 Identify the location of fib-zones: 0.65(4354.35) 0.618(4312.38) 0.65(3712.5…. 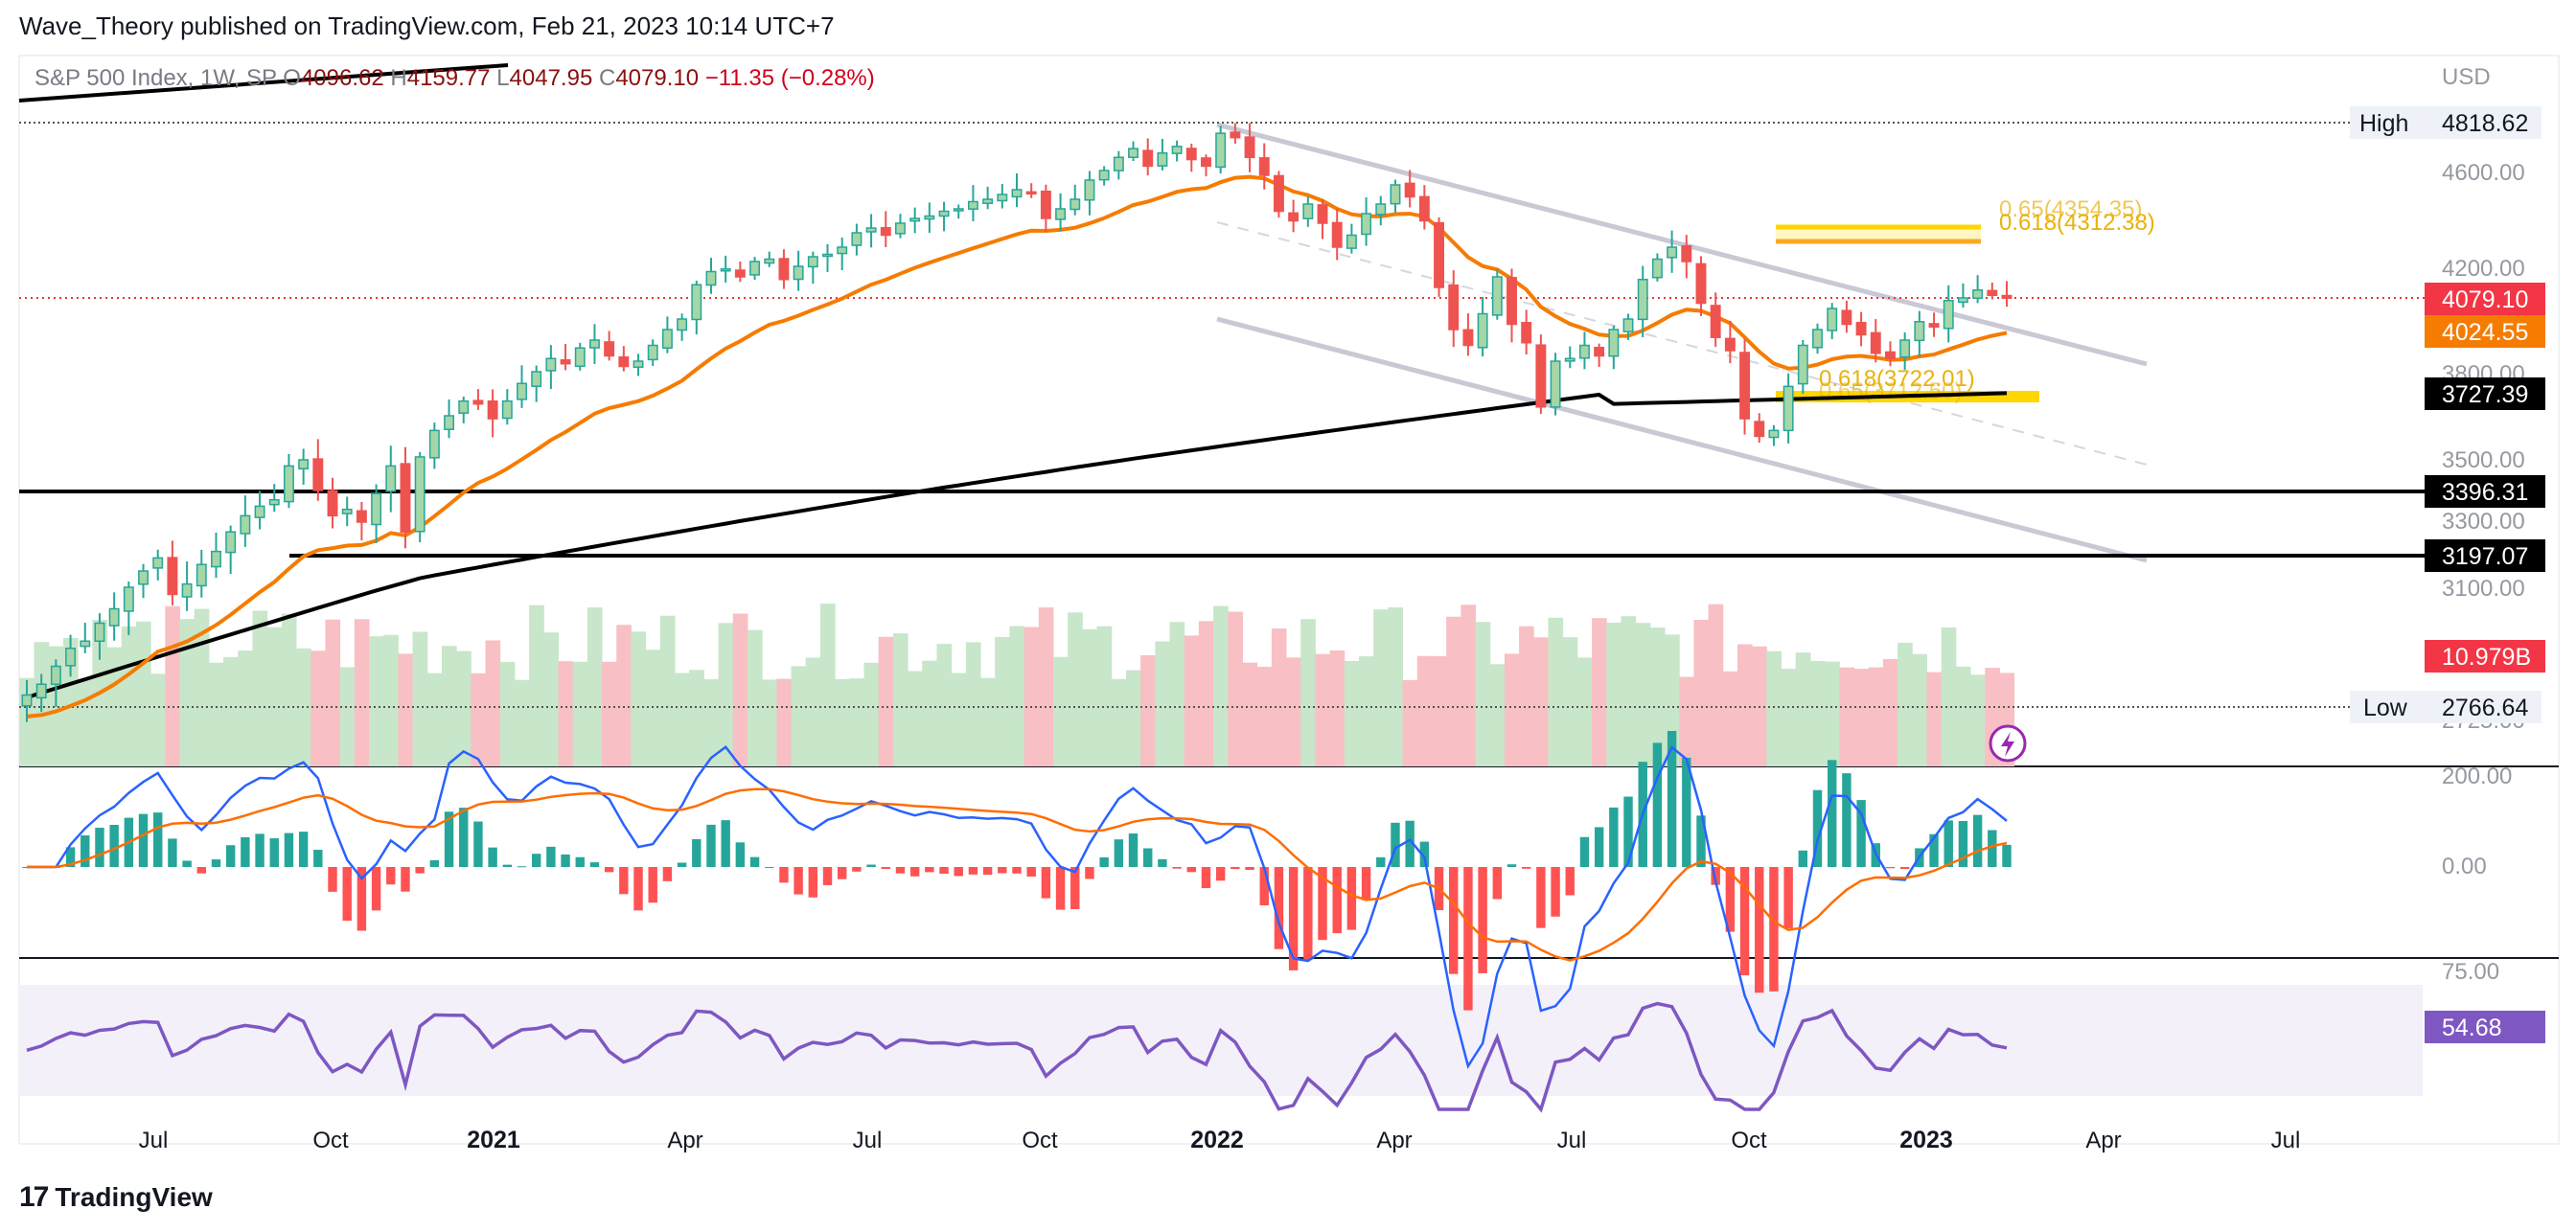
(1966, 300).